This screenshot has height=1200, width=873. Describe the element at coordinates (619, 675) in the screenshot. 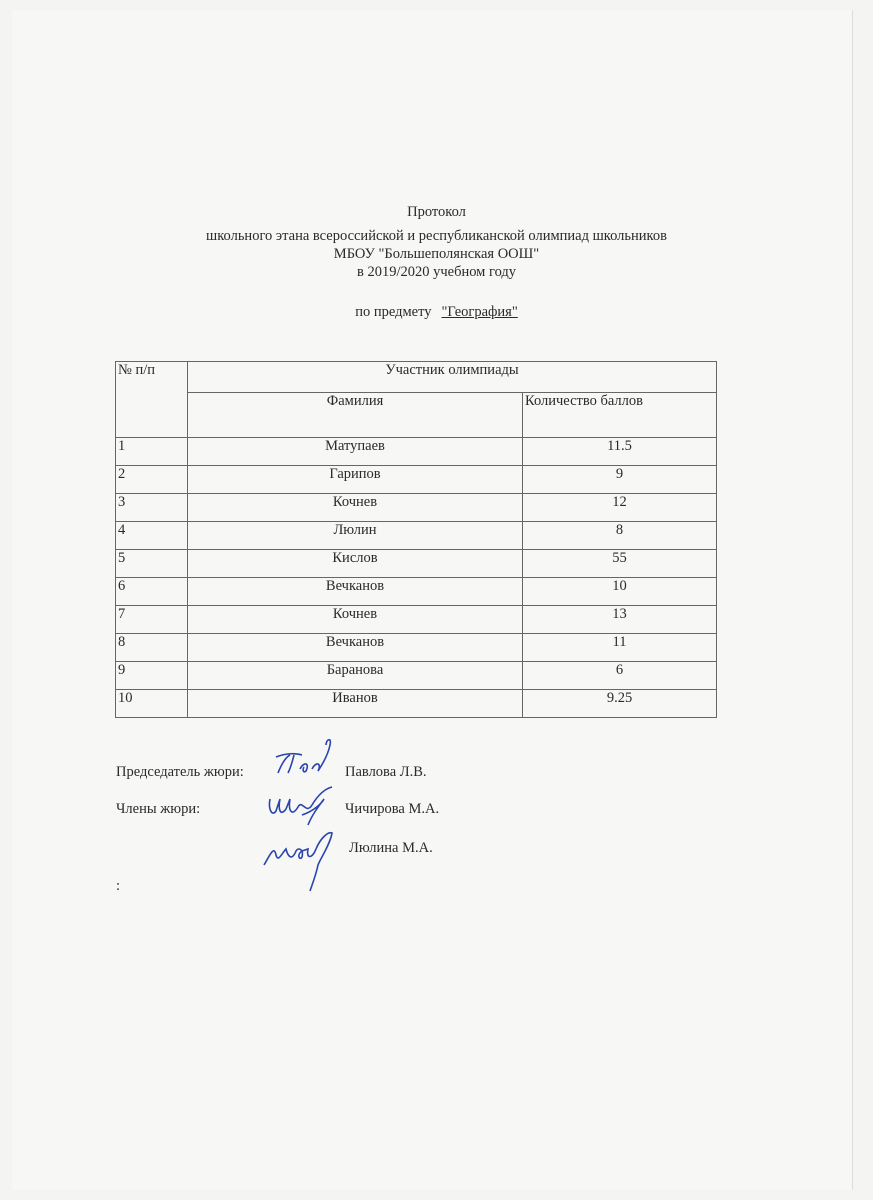

I see `row-score: 6` at that location.